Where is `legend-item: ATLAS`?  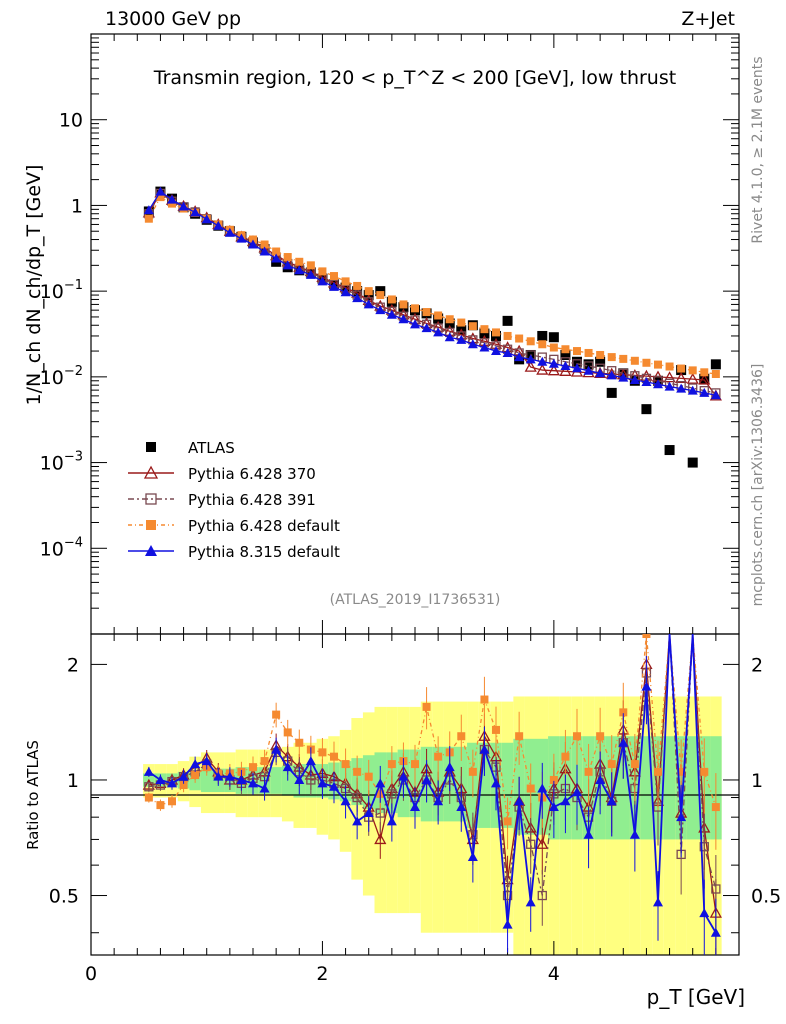
legend-item: ATLAS is located at coordinates (190, 448).